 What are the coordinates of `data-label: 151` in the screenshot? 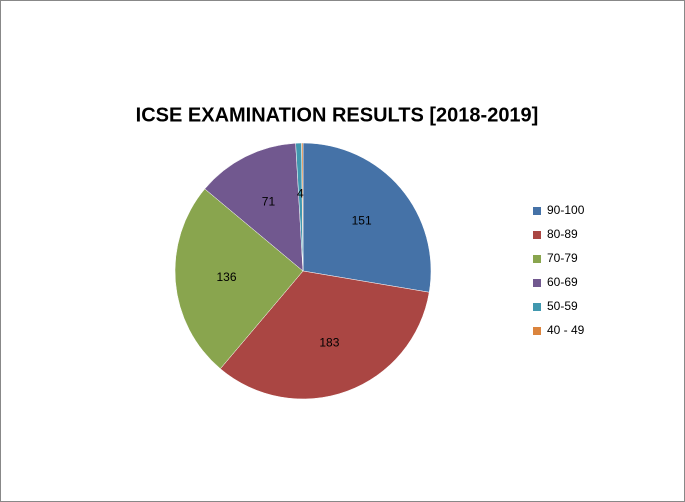 It's located at (362, 221).